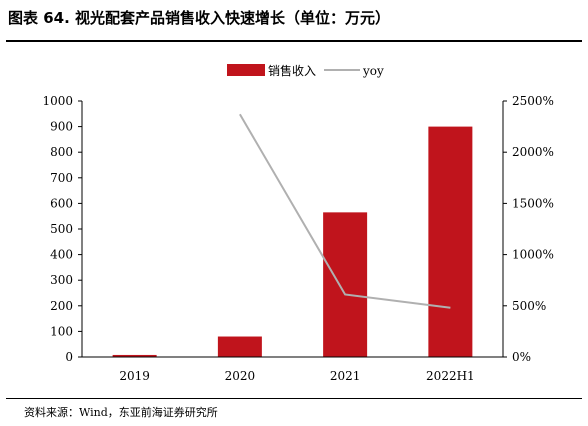 The width and height of the screenshot is (588, 426). I want to click on chart-title: 图表 64. 视光配套产品销售收入快速增长（单位：万元）, so click(199, 18).